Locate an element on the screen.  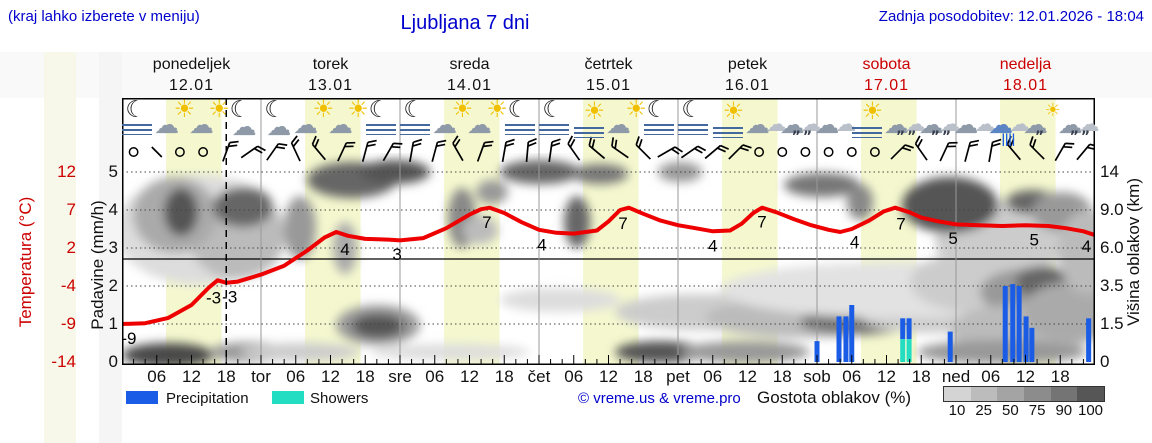
precip-tick-1: 1 is located at coordinates (113, 323).